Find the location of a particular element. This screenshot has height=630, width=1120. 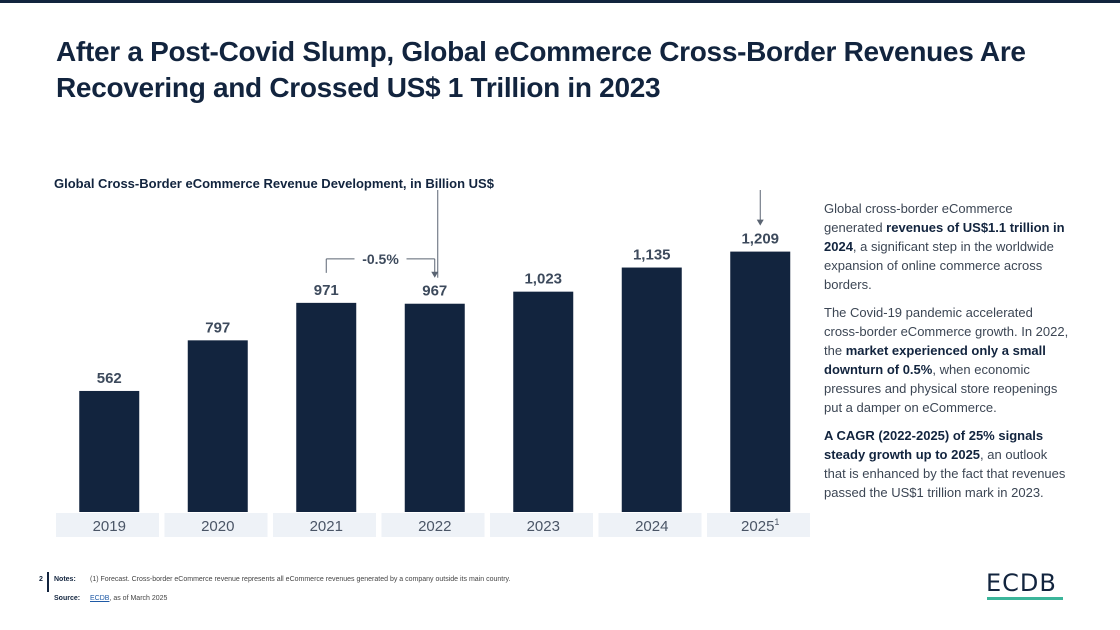

source-link: ECDB is located at coordinates (100, 598).